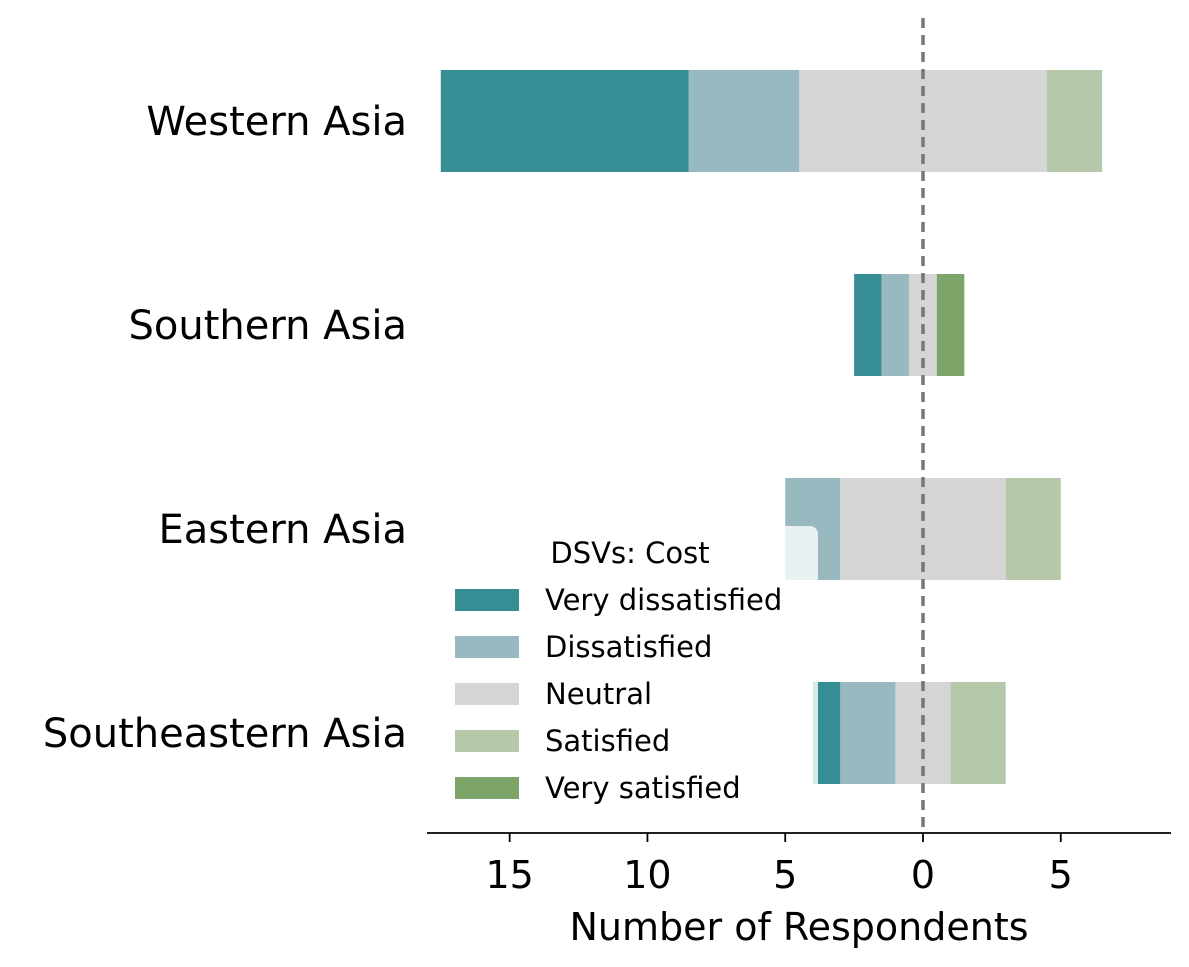 The image size is (1189, 967). What do you see at coordinates (487, 741) in the screenshot?
I see `legend-swatch-satisfied` at bounding box center [487, 741].